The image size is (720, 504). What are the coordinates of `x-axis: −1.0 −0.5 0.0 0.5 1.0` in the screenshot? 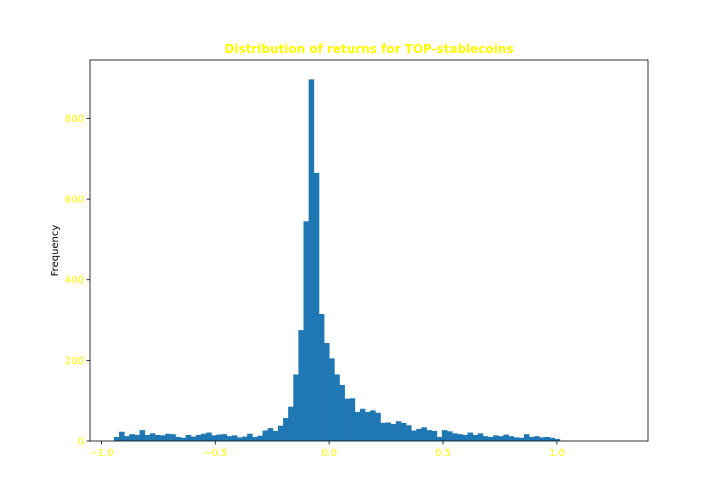 It's located at (327, 450).